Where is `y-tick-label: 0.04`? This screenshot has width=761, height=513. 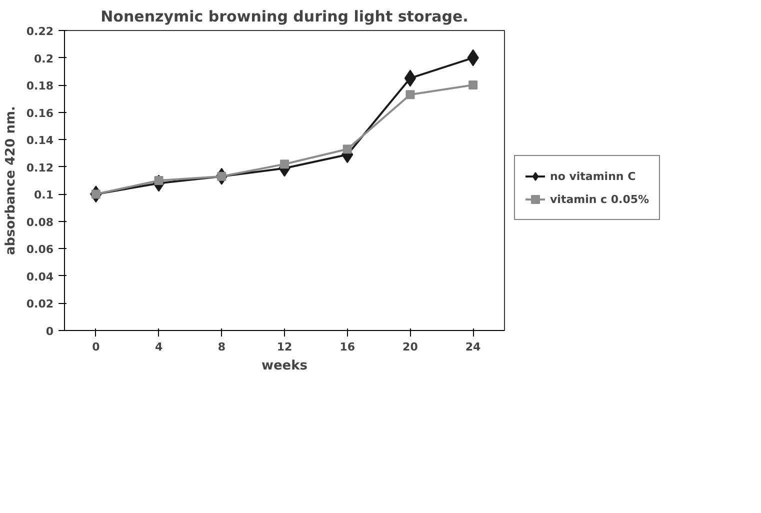
y-tick-label: 0.04 is located at coordinates (40, 277).